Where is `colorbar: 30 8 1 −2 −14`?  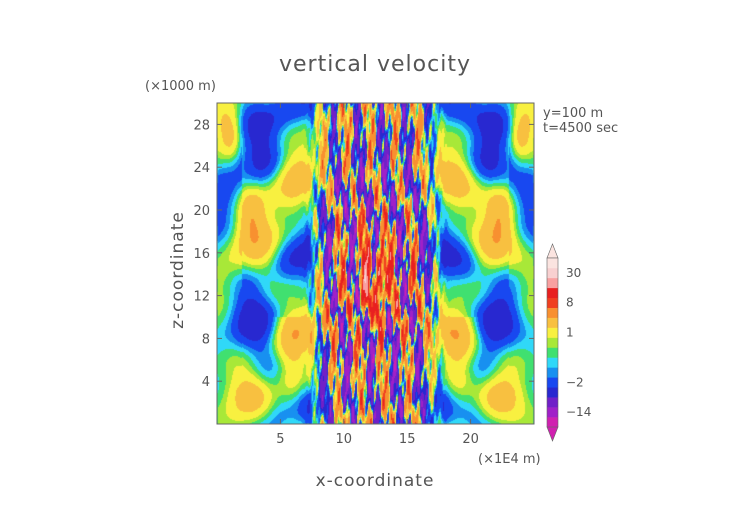 colorbar: 30 8 1 −2 −14 is located at coordinates (568, 342).